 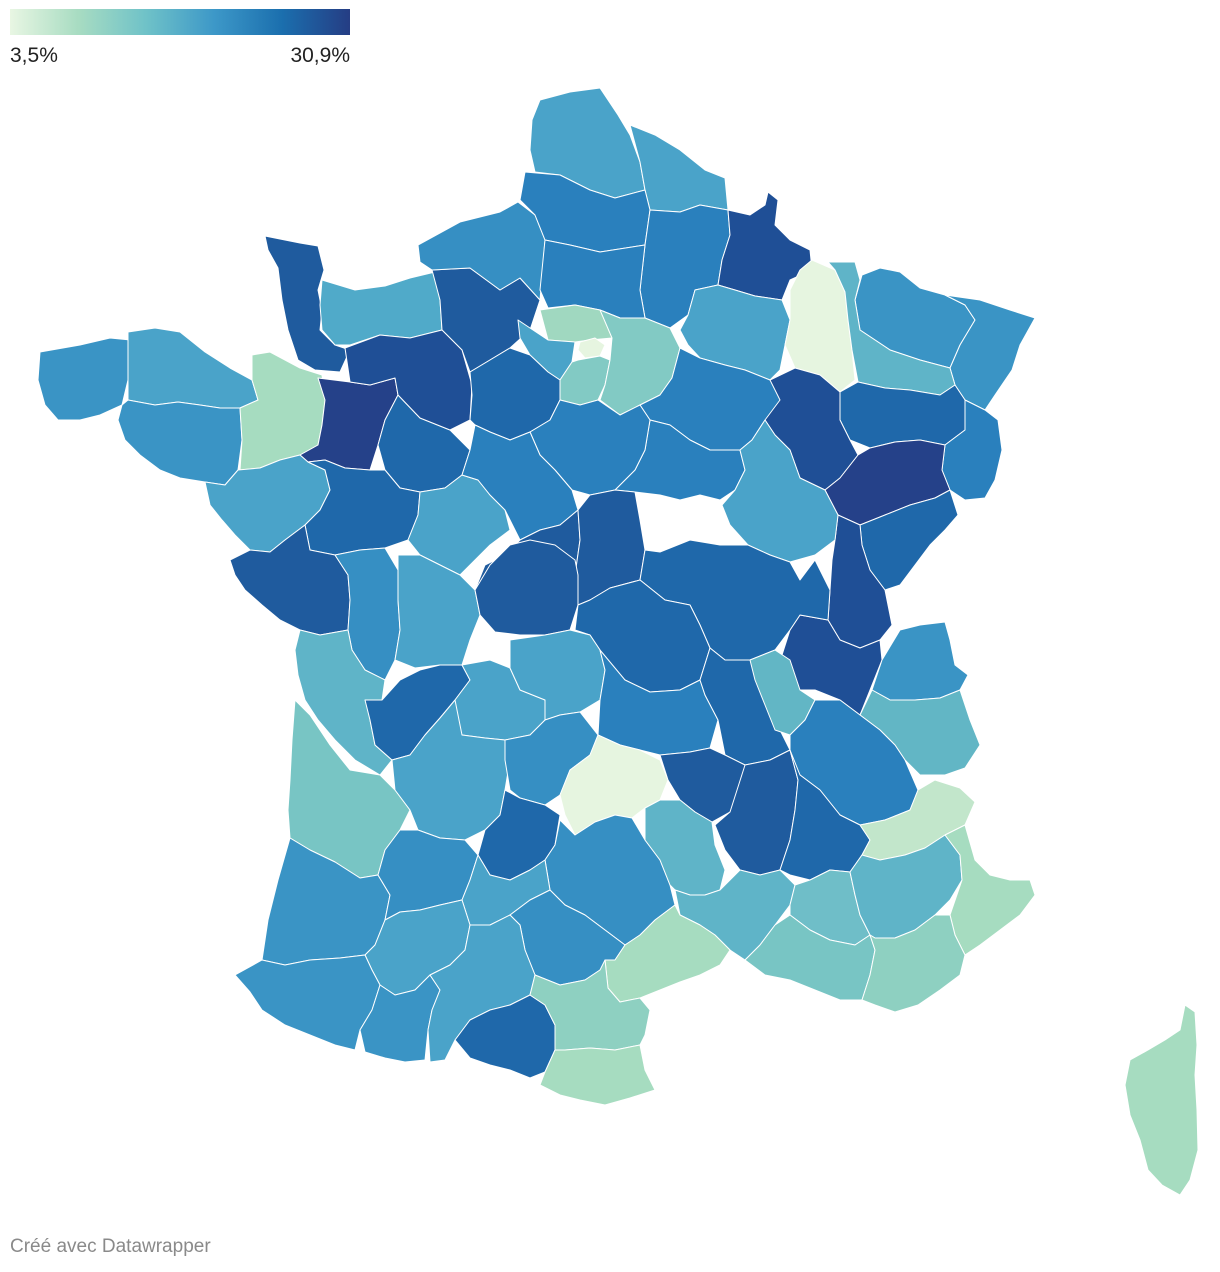 What do you see at coordinates (180, 442) in the screenshot?
I see `department-morbihan` at bounding box center [180, 442].